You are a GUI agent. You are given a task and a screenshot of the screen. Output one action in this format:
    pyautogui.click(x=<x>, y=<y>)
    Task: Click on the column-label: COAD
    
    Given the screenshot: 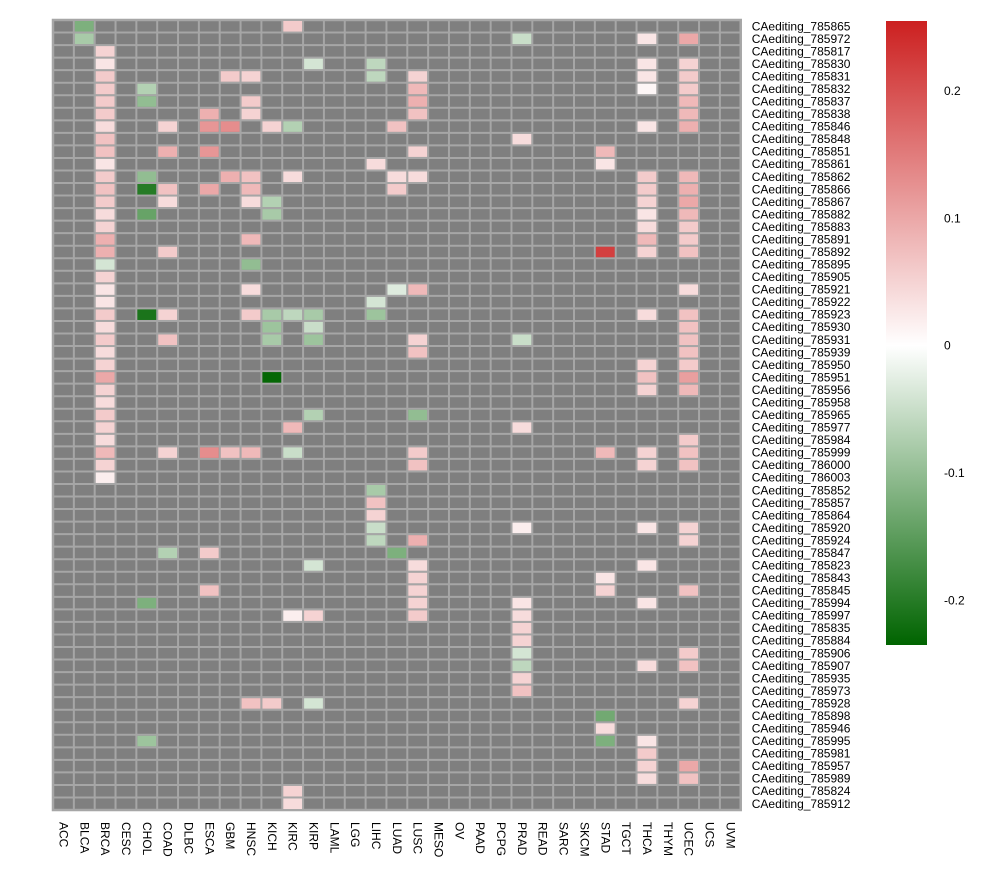 What is the action you would take?
    pyautogui.click(x=168, y=839)
    